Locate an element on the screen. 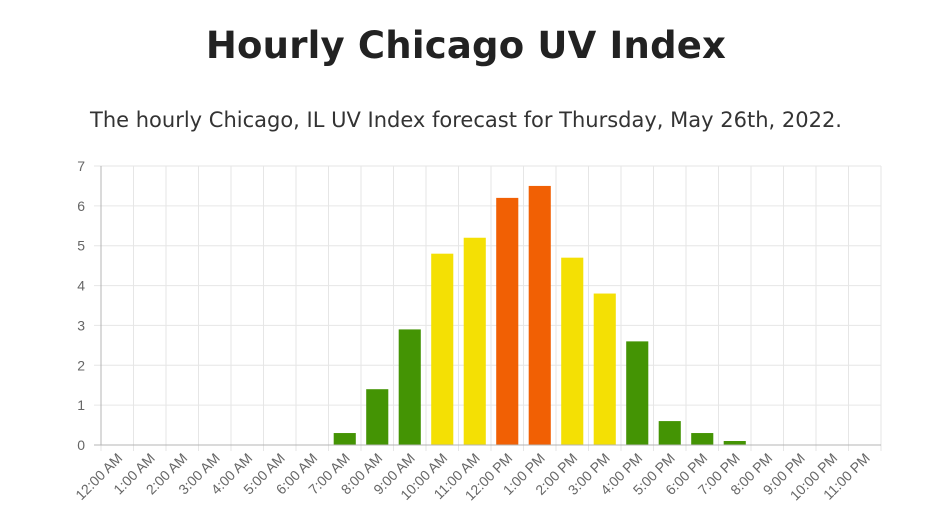 The width and height of the screenshot is (932, 524). y-tick-label: 3 is located at coordinates (81, 325).